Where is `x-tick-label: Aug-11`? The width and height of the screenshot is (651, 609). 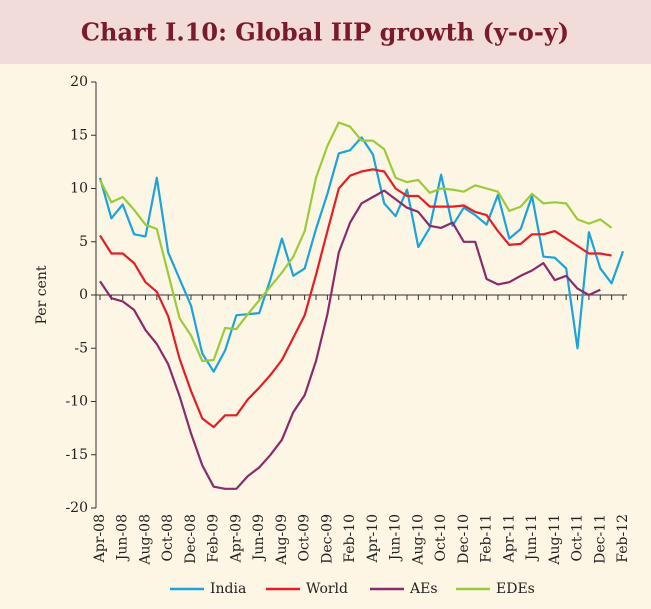 x-tick-label: Aug-11 is located at coordinates (555, 540).